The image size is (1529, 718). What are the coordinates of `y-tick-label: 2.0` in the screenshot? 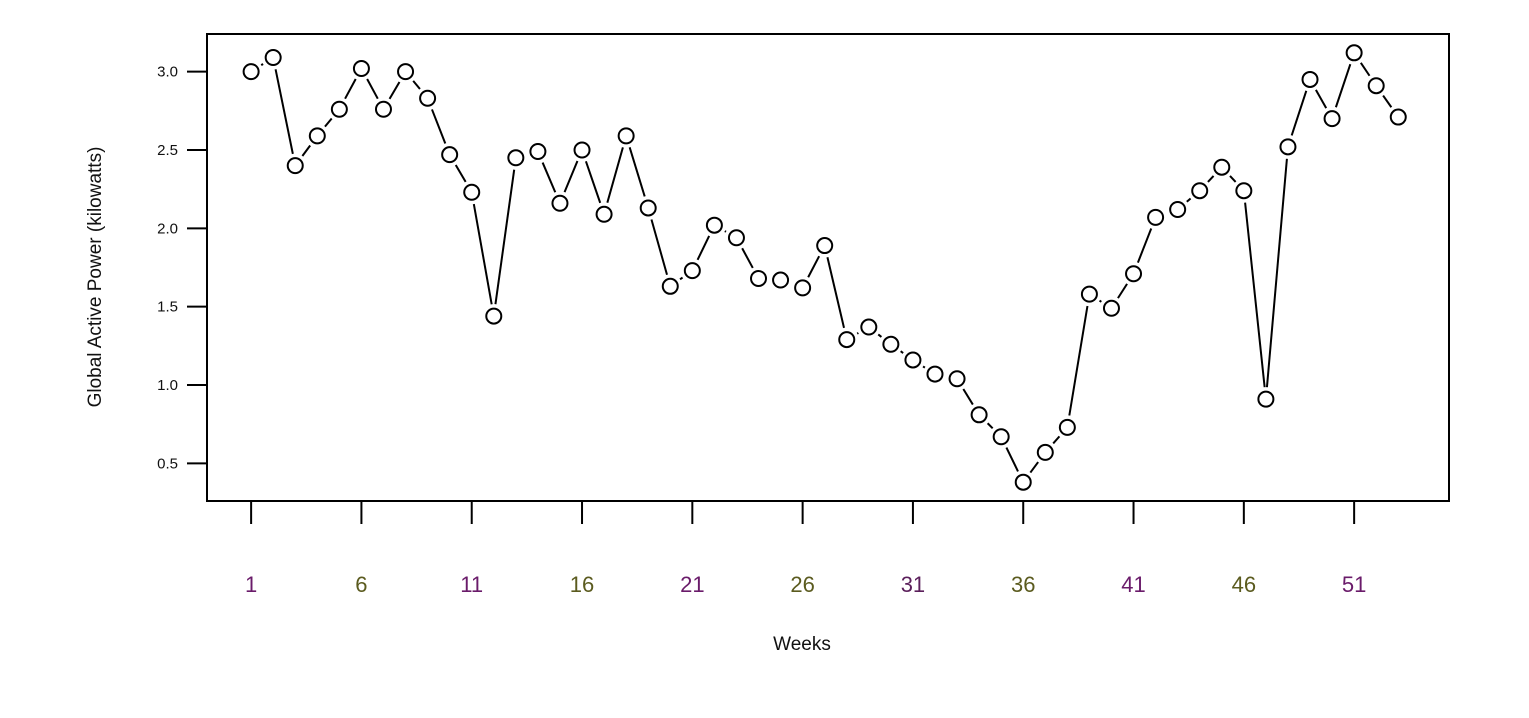 It's located at (167, 228).